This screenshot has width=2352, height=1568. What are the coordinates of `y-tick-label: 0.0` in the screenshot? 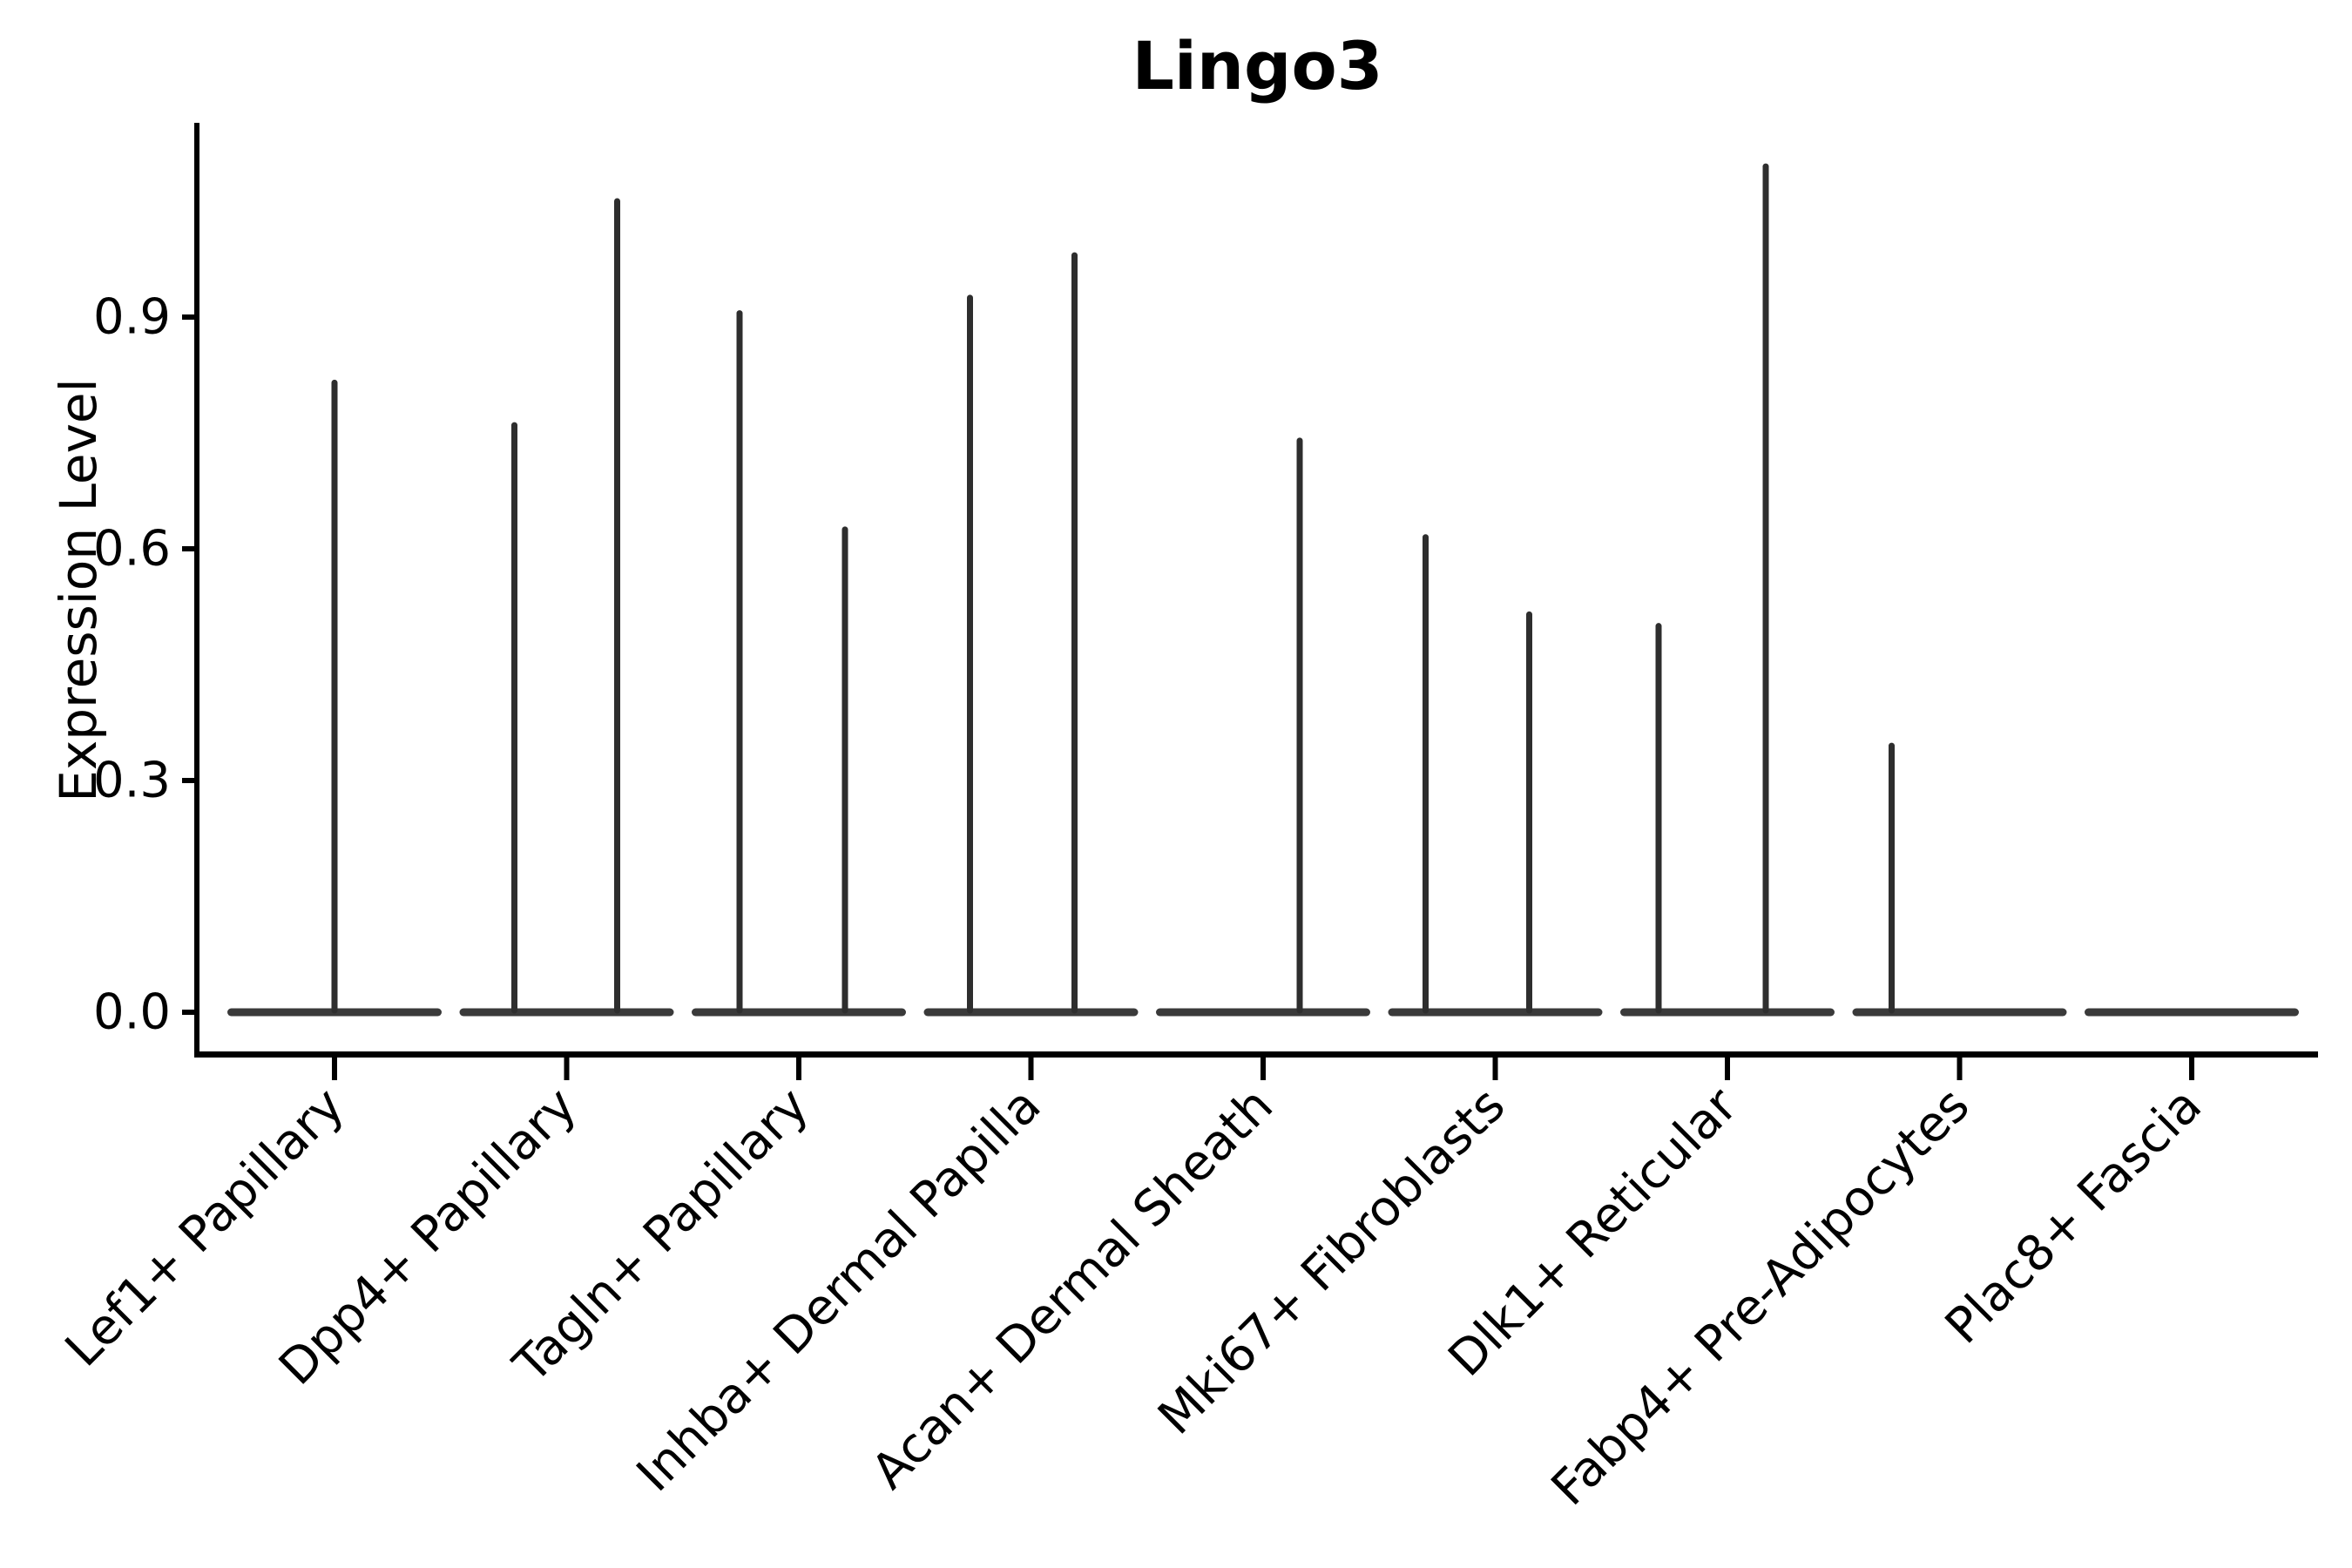 It's located at (132, 1013).